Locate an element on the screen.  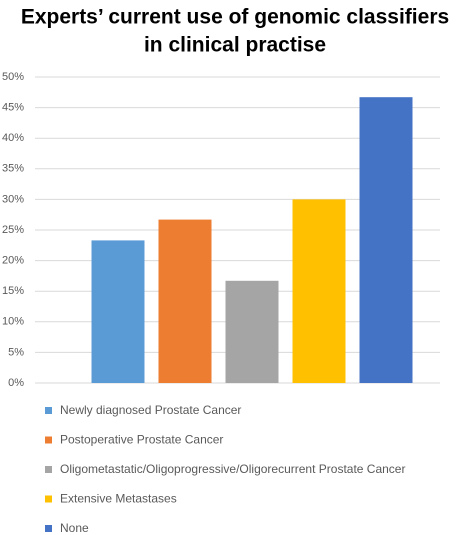
y-tick-label: 20% is located at coordinates (13, 261).